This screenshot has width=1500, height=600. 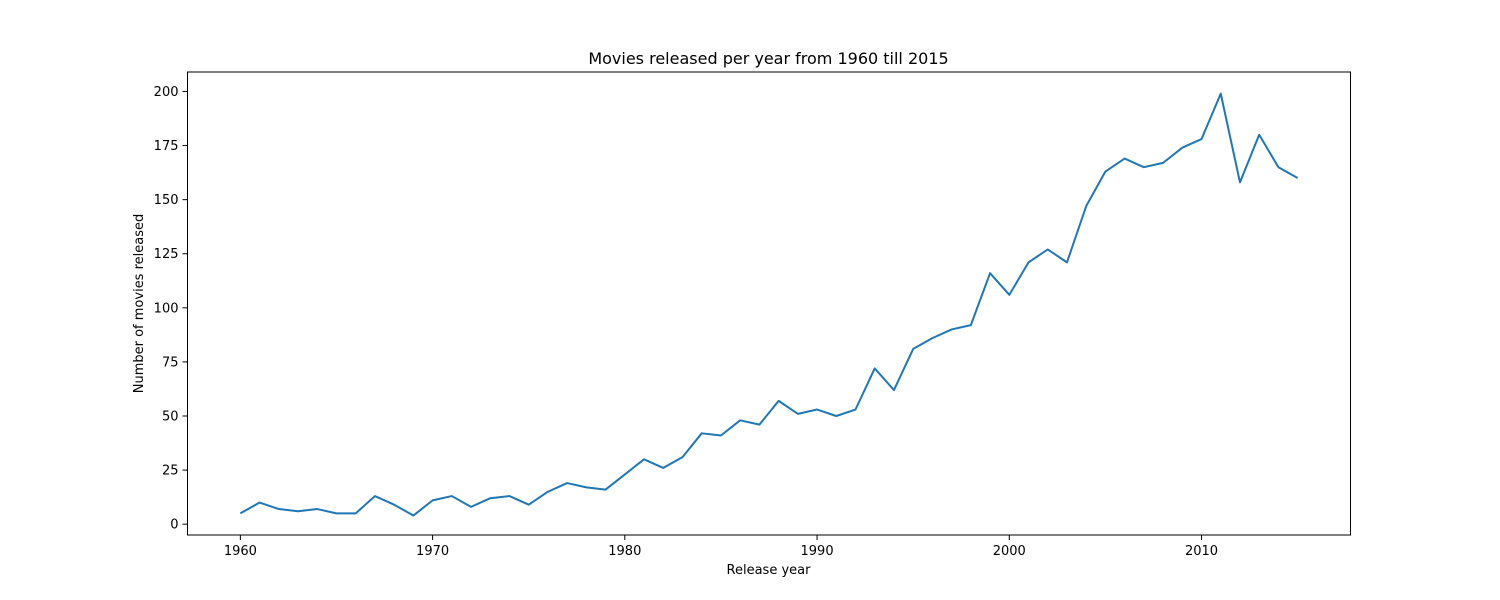 I want to click on x-tick-label: 1980, so click(x=624, y=551).